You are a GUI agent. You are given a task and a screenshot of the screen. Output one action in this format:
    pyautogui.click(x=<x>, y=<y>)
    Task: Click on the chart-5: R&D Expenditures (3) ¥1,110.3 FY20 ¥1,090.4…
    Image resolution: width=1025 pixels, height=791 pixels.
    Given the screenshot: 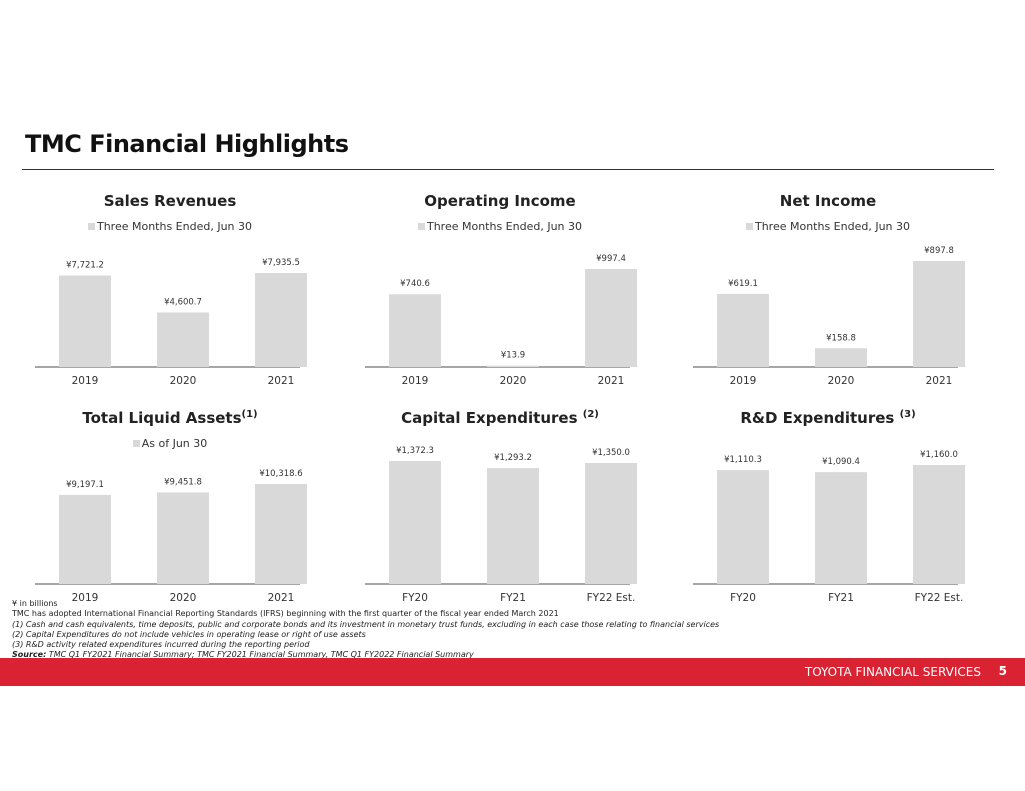 What is the action you would take?
    pyautogui.click(x=829, y=516)
    